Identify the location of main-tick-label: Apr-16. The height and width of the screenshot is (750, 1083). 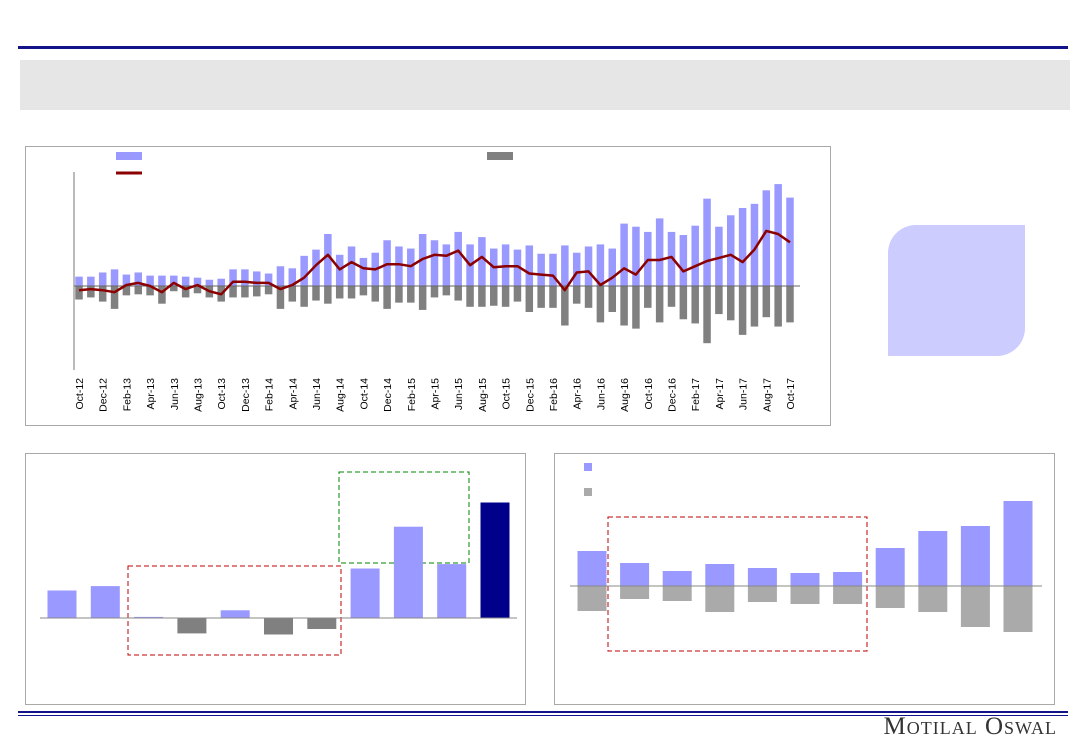
(578, 394).